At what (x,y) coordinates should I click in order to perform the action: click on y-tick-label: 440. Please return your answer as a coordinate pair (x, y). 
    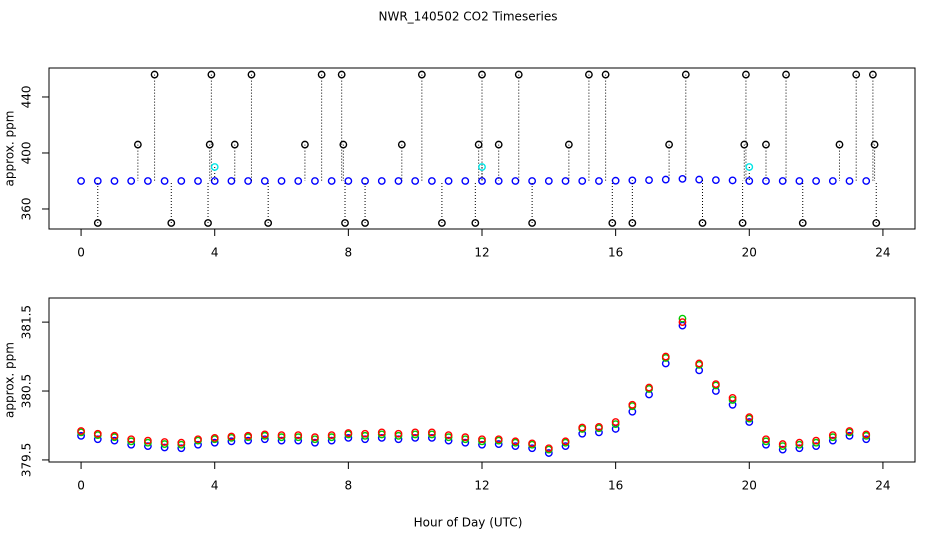
    Looking at the image, I should click on (27, 97).